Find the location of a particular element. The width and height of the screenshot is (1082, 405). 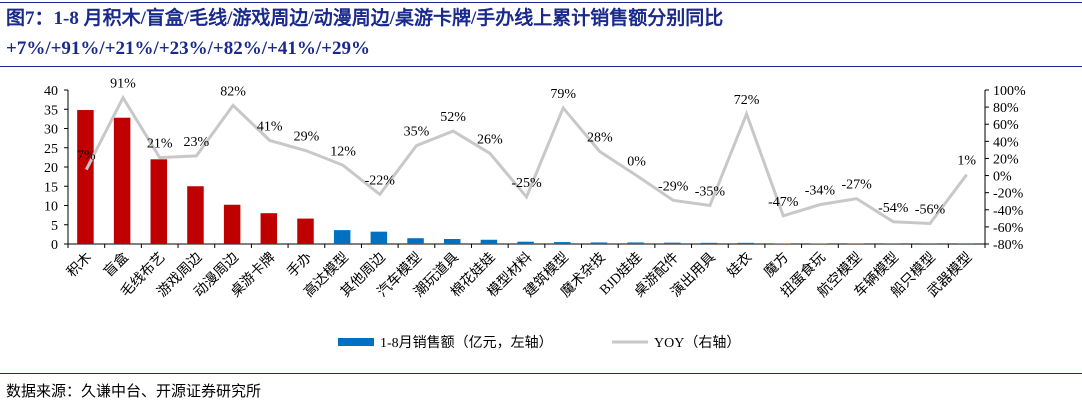

left-tick-label: 30 is located at coordinates (51, 130).